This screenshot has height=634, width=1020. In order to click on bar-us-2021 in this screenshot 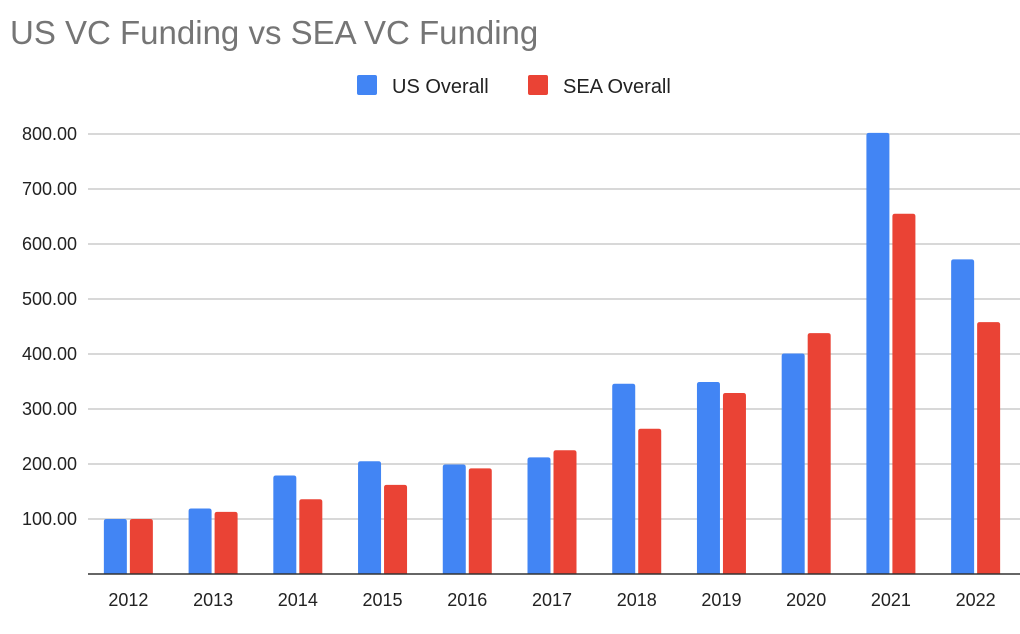, I will do `click(878, 353)`.